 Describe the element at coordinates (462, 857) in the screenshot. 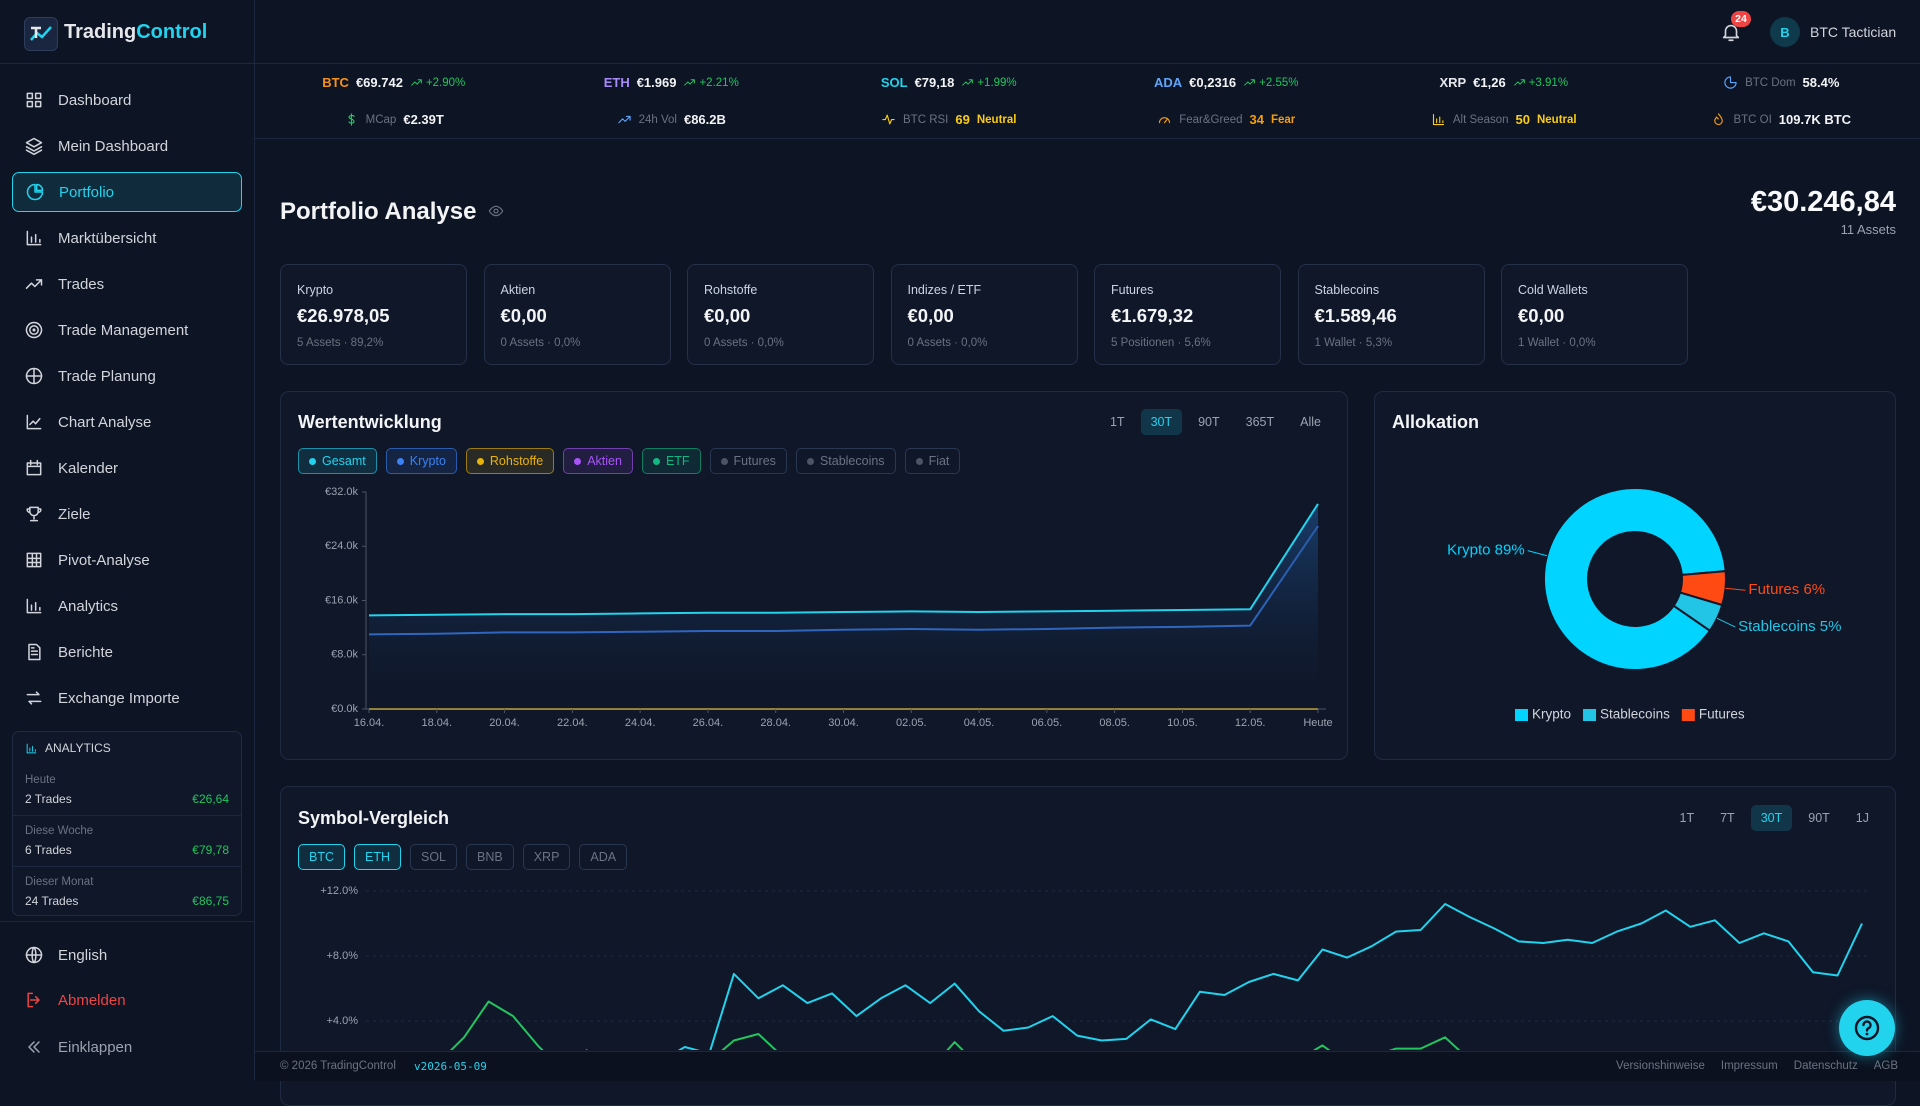

I see `symbol-filter: BTC ETH SOL BNB XRP ADA` at that location.